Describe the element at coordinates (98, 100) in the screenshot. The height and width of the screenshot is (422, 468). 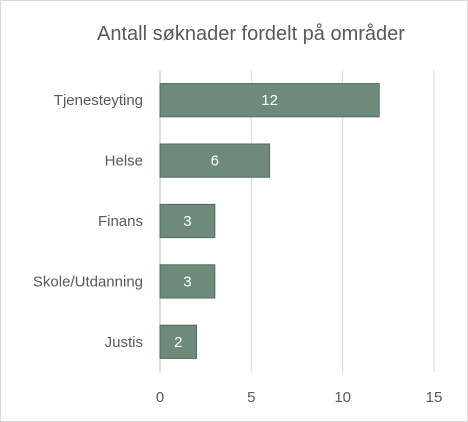
I see `category-label-tjenesteyting: Tjenesteyting` at that location.